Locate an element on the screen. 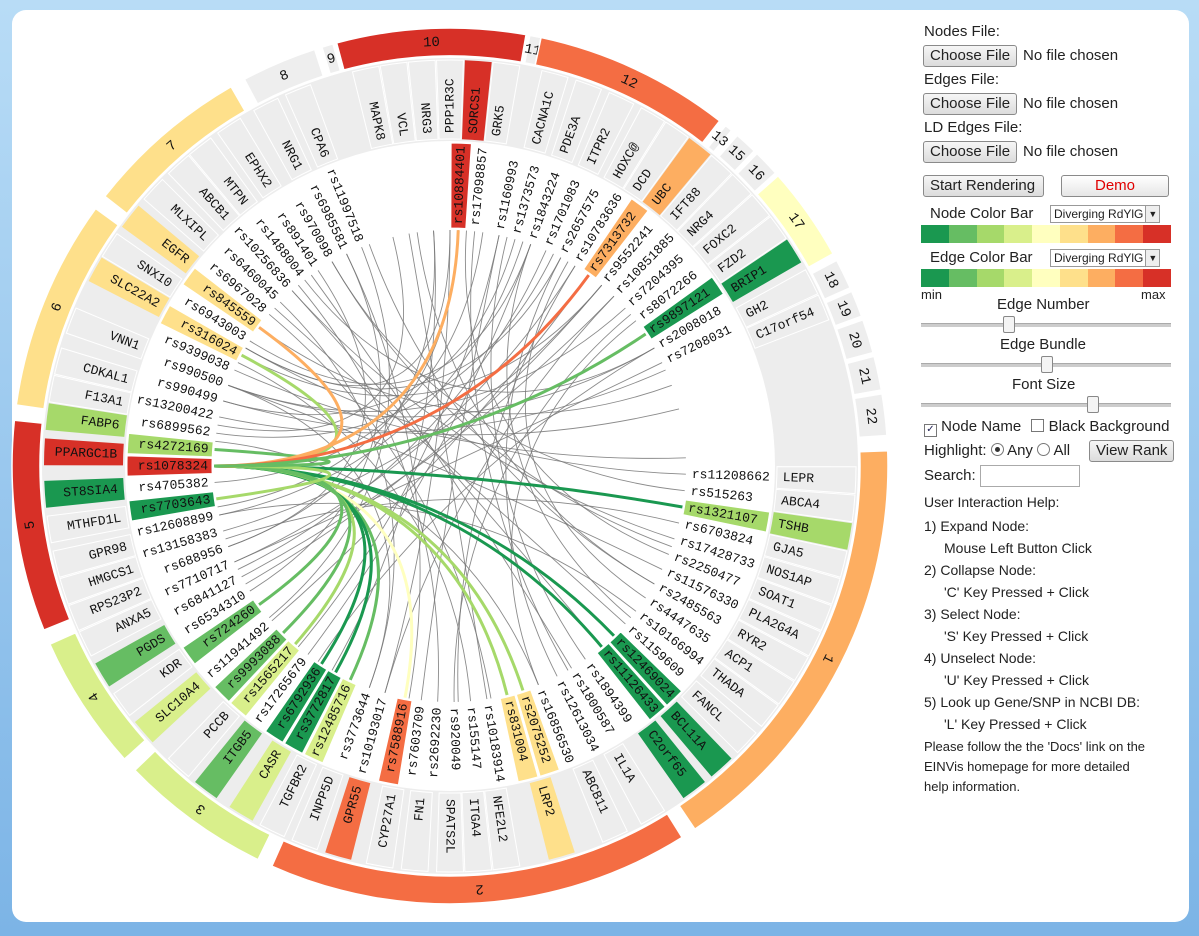 The height and width of the screenshot is (936, 1199). highlight-any-radio is located at coordinates (997, 449).